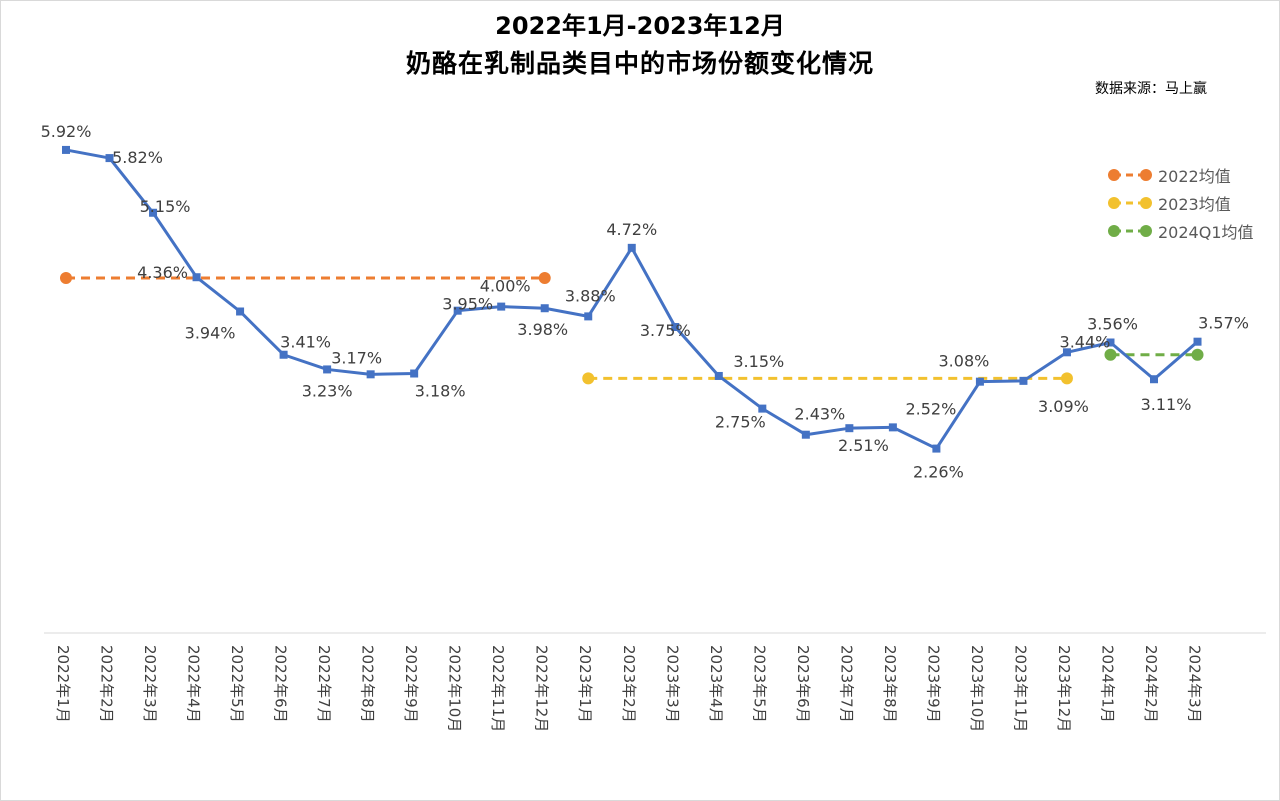  I want to click on x-tick-label: 2022年4月, so click(194, 684).